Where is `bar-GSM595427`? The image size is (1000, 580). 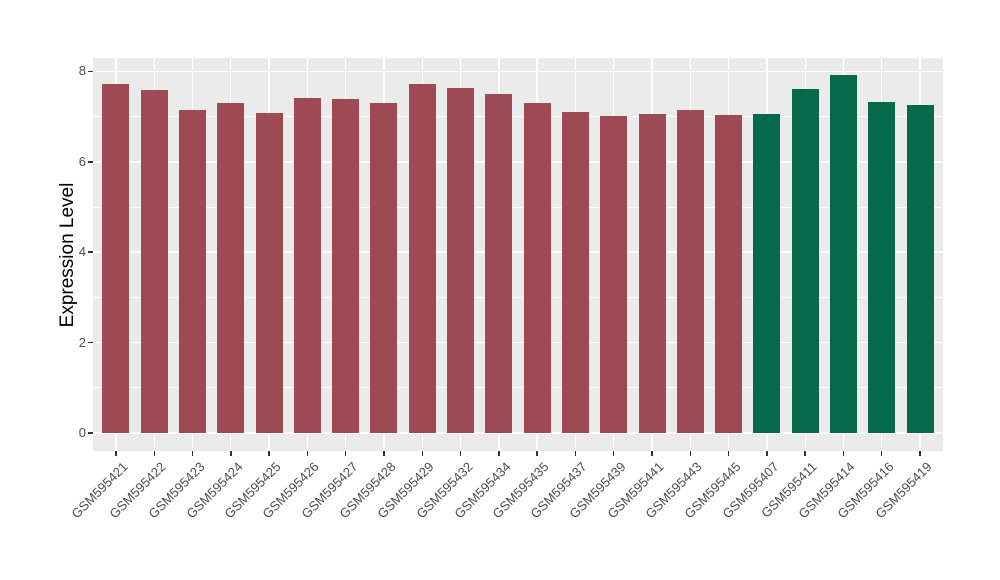
bar-GSM595427 is located at coordinates (346, 265).